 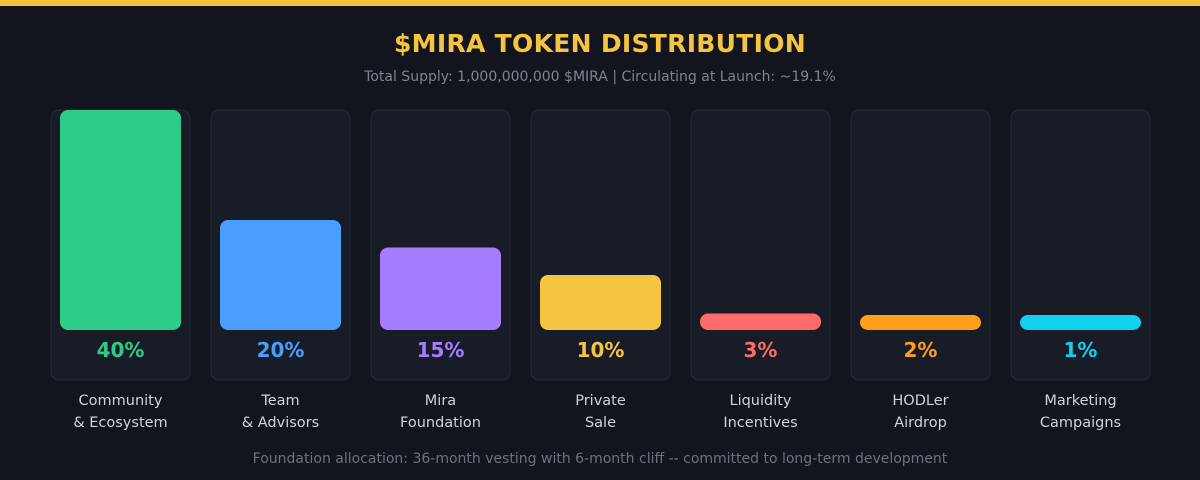 I want to click on category-label-0-line-0: Community, so click(x=121, y=401).